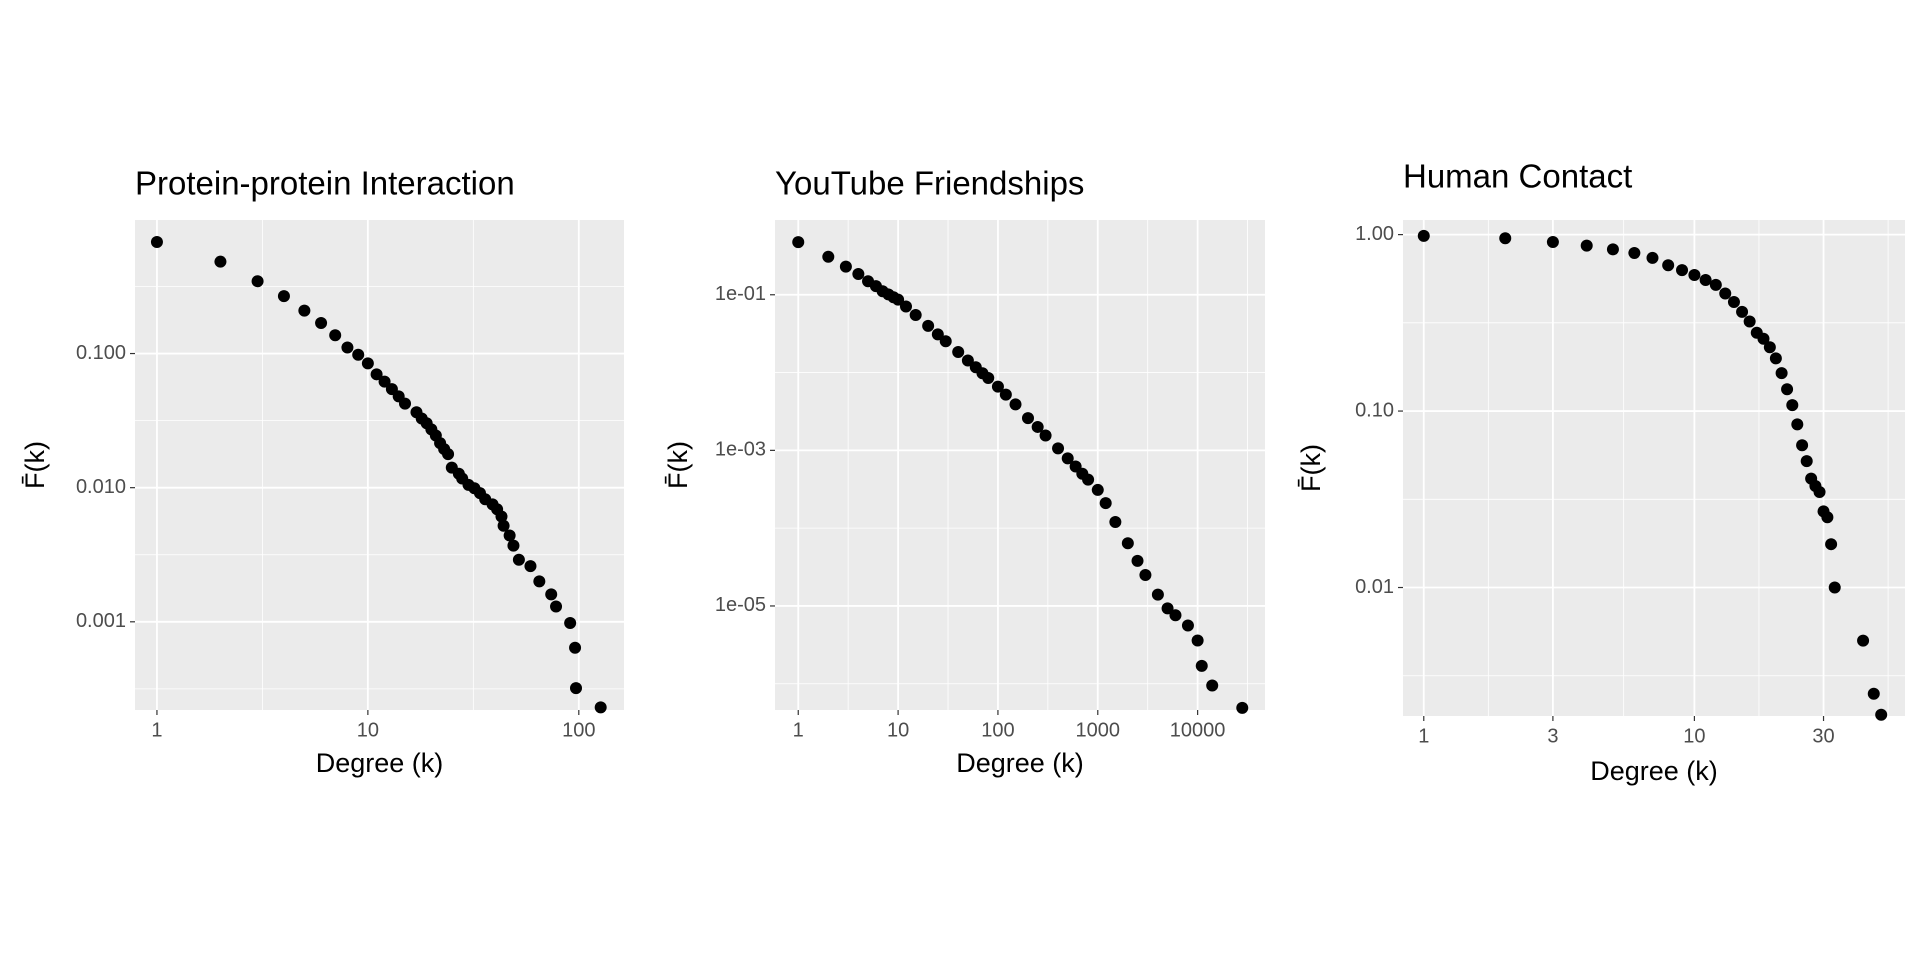  I want to click on y-tick-label: 0.01, so click(1374, 587).